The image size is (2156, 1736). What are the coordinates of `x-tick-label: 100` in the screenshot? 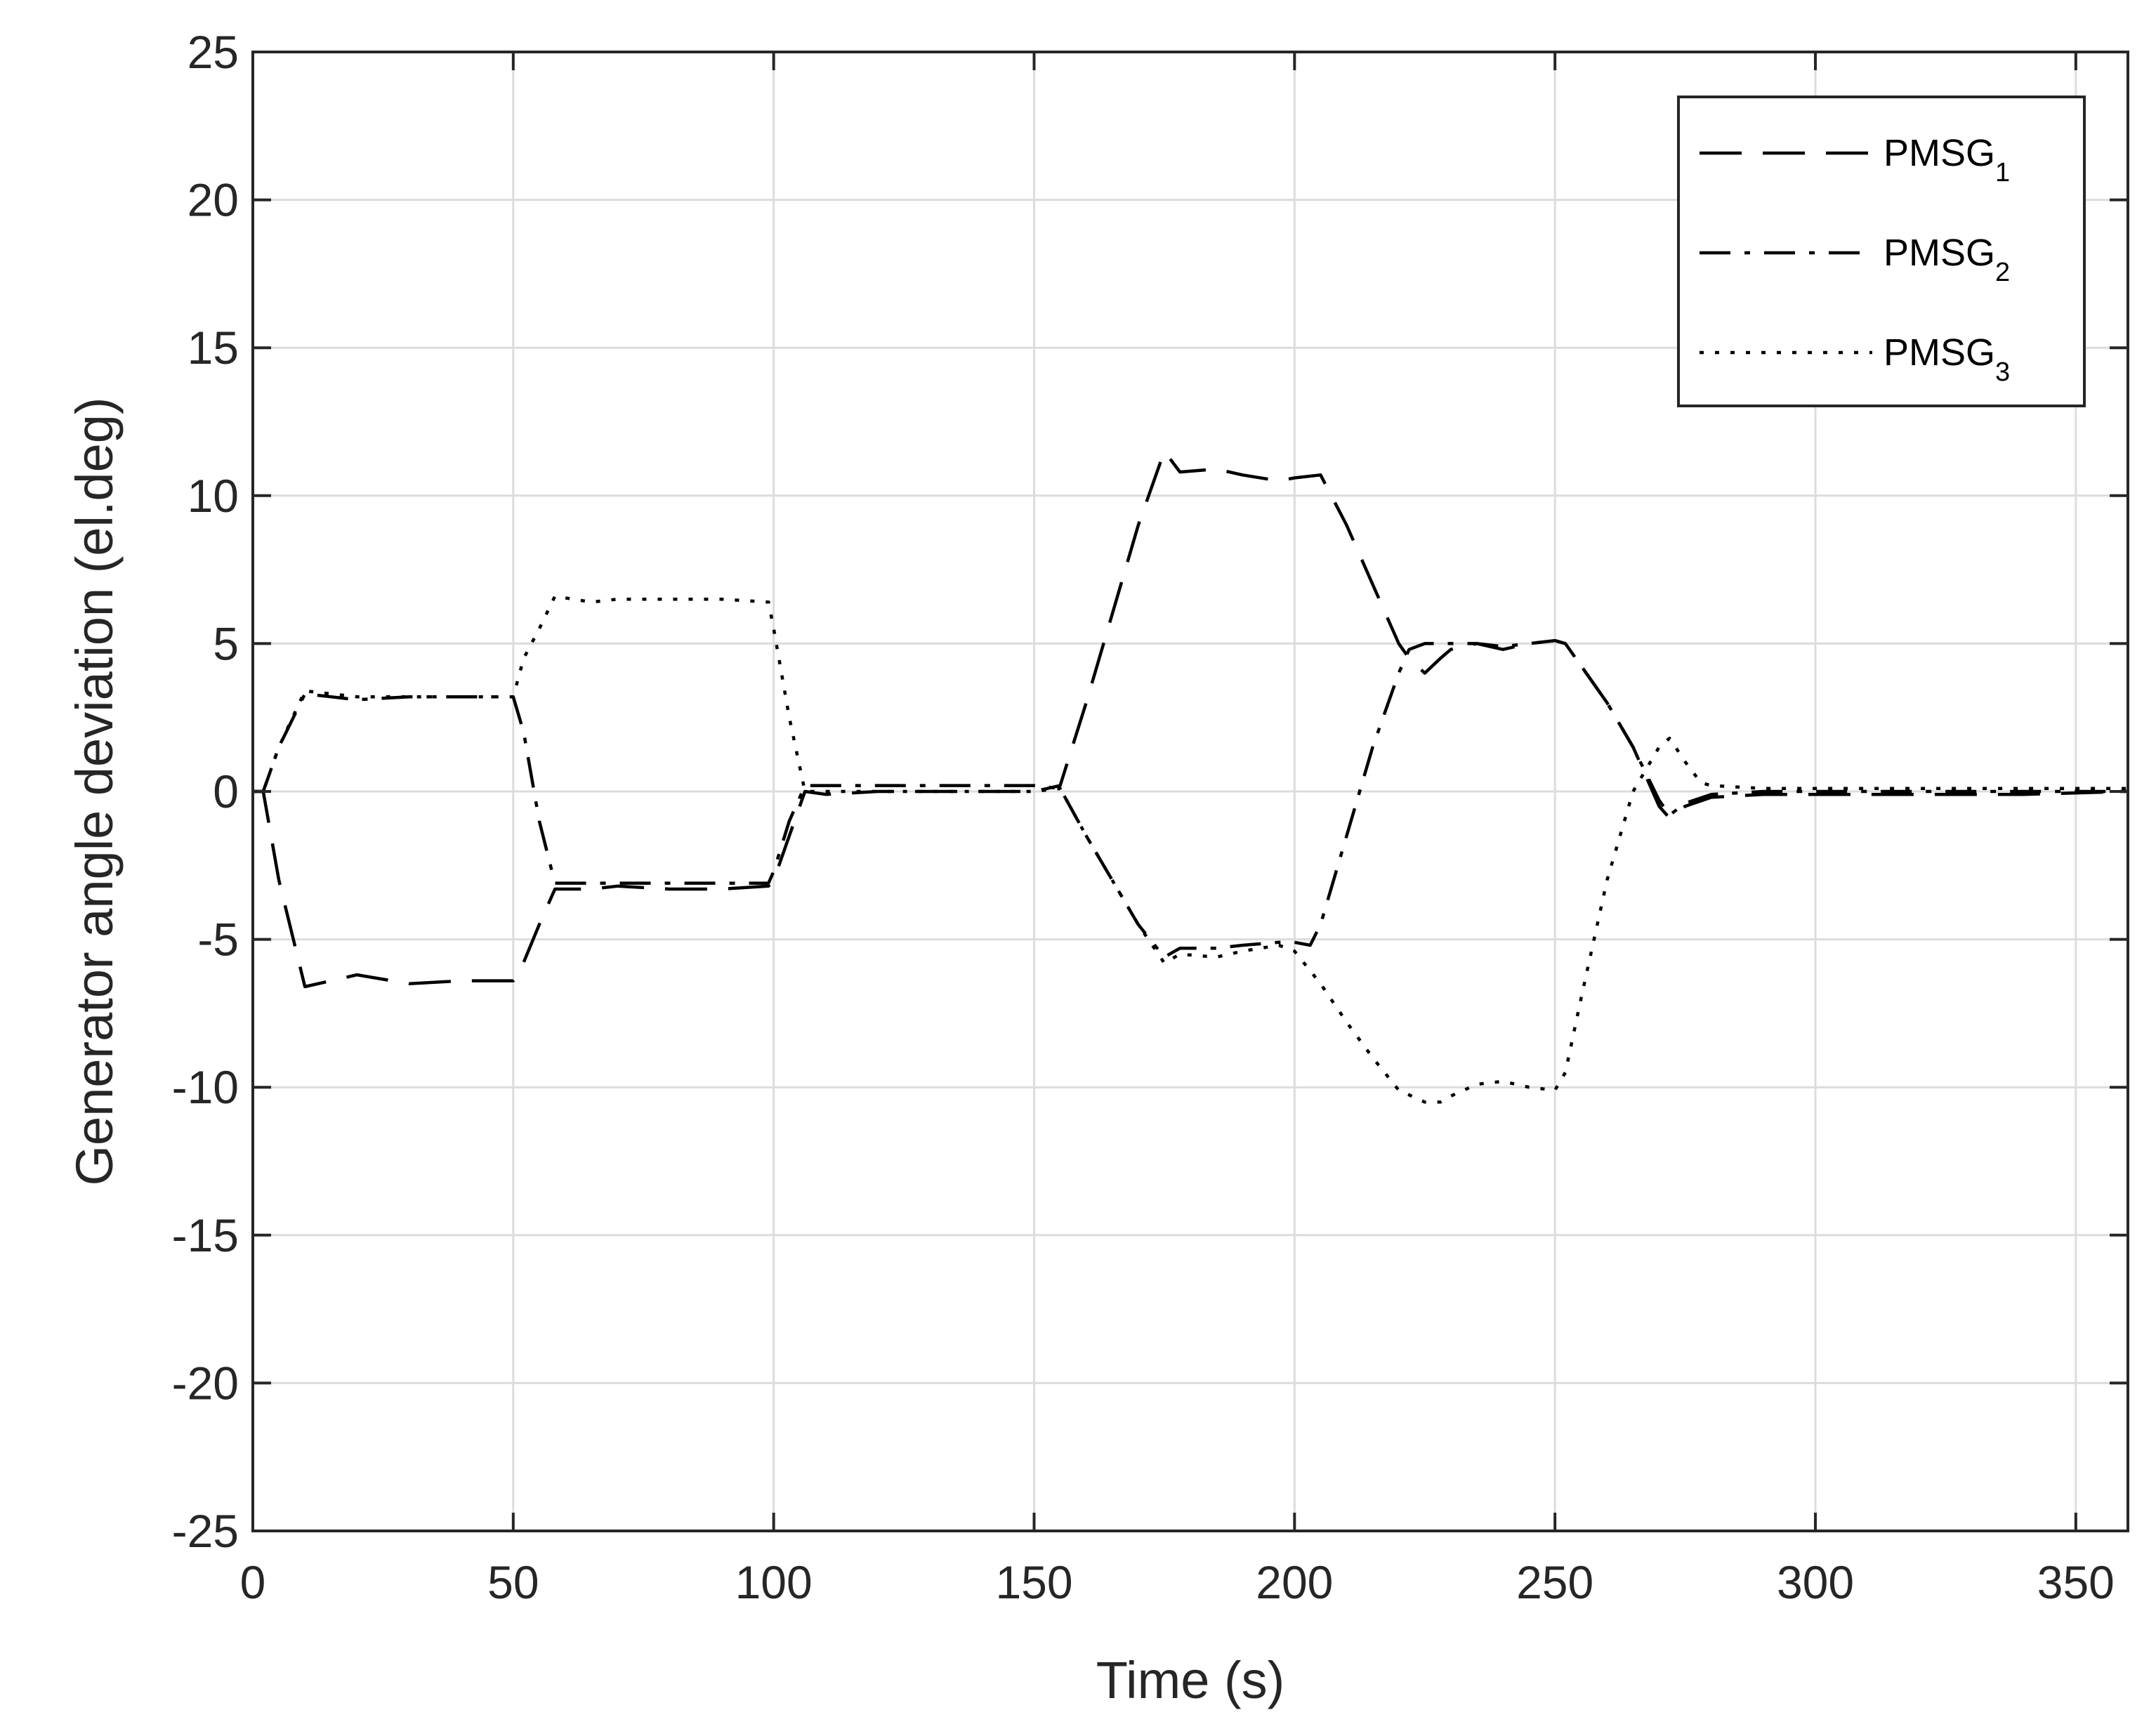 It's located at (774, 1582).